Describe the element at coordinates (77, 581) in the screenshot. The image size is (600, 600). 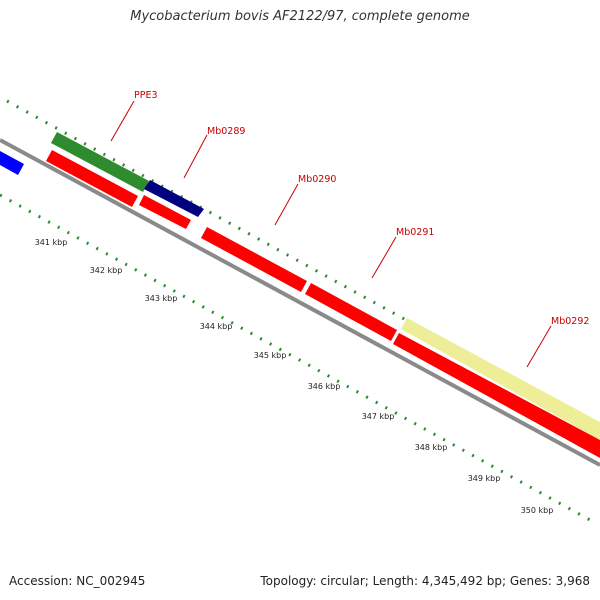
I see `accession-text: Accession: NC_002945` at that location.